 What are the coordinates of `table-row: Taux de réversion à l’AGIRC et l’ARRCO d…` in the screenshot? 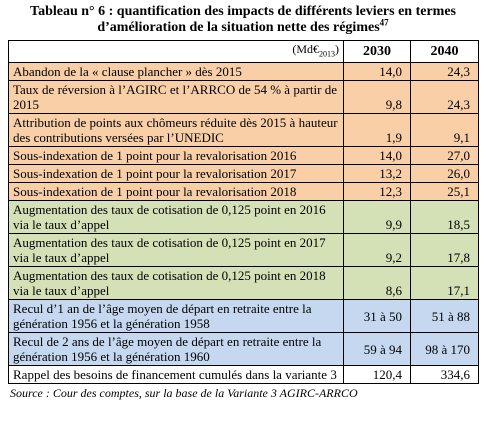 It's located at (243, 97).